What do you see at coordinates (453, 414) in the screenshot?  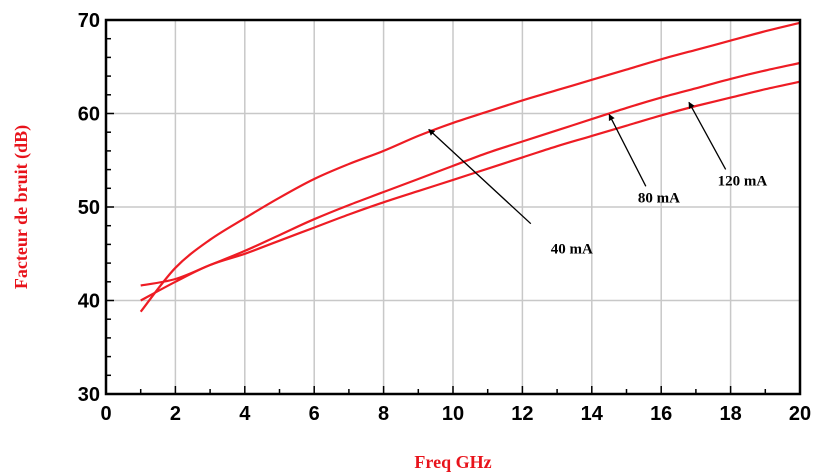 I see `x-tick-label: 10` at bounding box center [453, 414].